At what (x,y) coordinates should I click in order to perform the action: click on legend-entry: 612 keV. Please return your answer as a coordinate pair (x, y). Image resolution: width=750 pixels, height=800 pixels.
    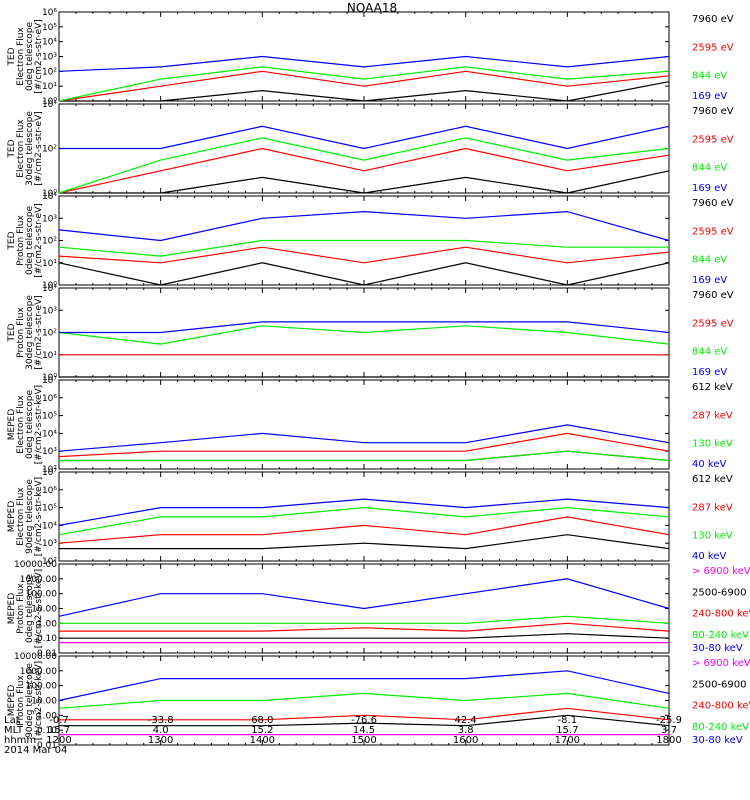
    Looking at the image, I should click on (712, 479).